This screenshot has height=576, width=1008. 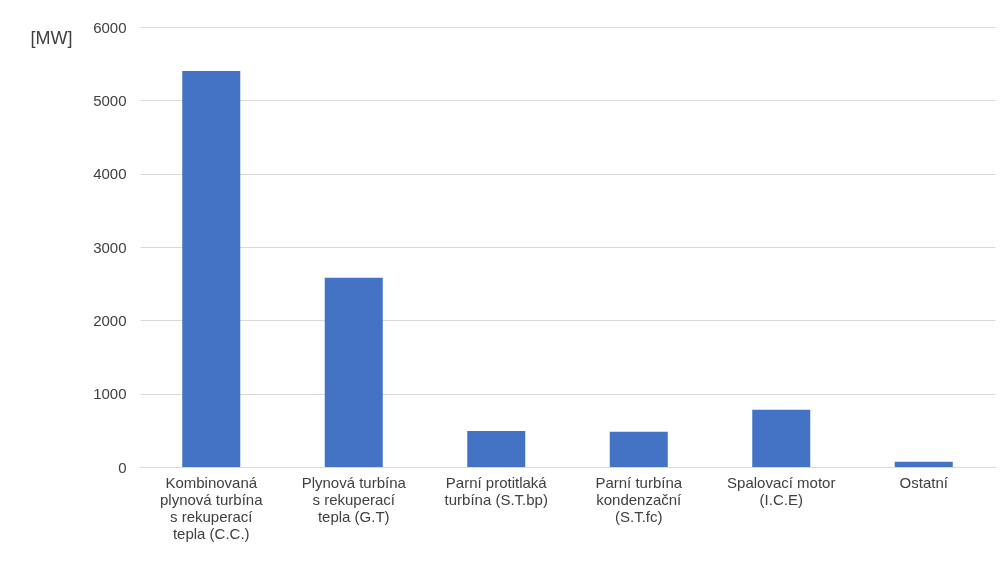 I want to click on y-tick-label: 6000, so click(x=110, y=27).